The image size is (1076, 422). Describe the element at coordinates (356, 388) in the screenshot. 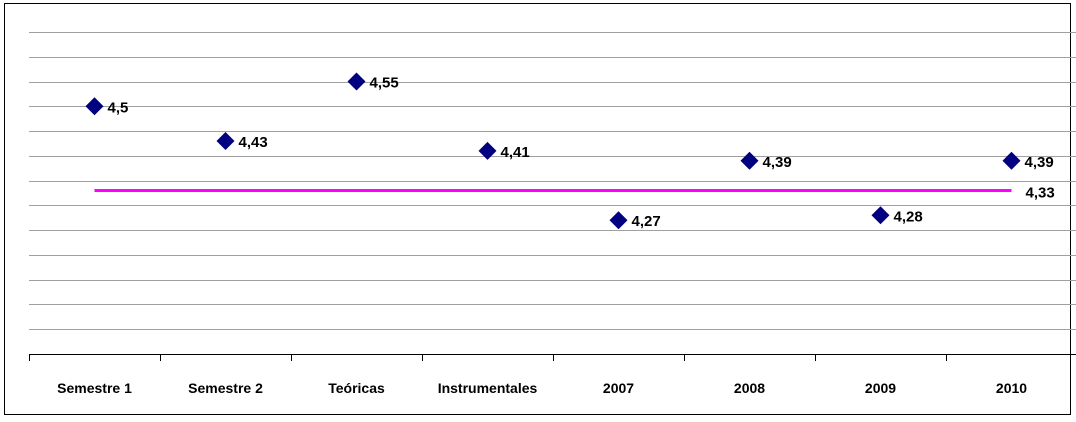

I see `x-tick-label: Teóricas` at that location.